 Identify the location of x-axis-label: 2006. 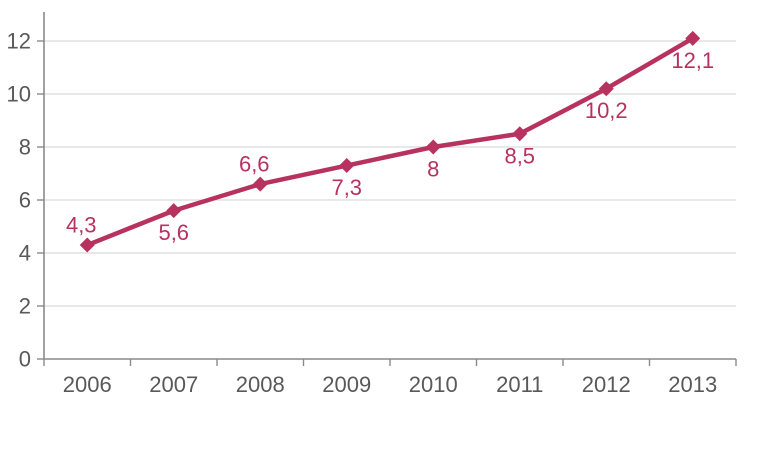
(87, 384).